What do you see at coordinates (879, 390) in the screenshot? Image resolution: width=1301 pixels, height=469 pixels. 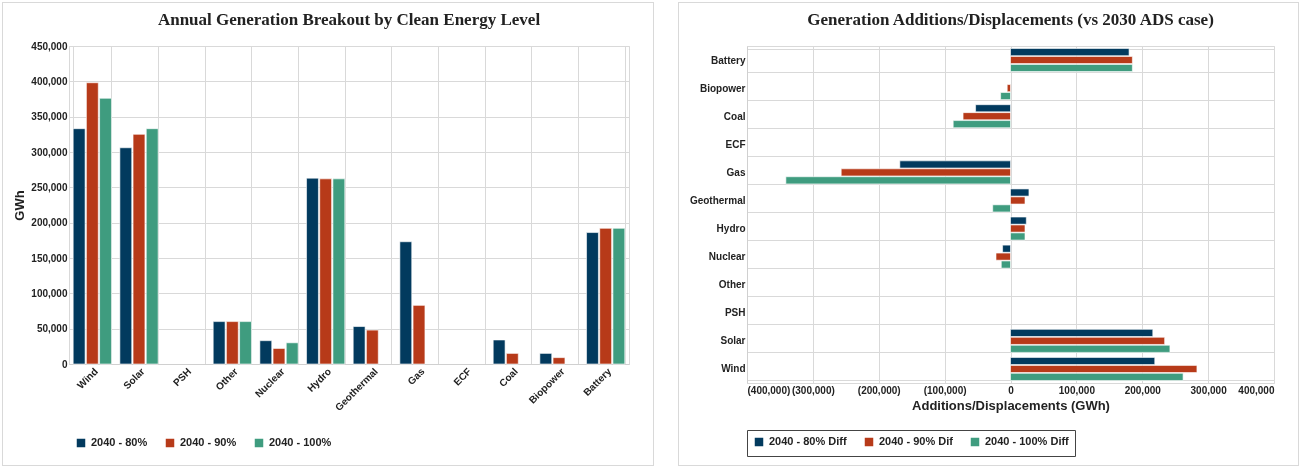 I see `x-tick-label: (200,000)` at bounding box center [879, 390].